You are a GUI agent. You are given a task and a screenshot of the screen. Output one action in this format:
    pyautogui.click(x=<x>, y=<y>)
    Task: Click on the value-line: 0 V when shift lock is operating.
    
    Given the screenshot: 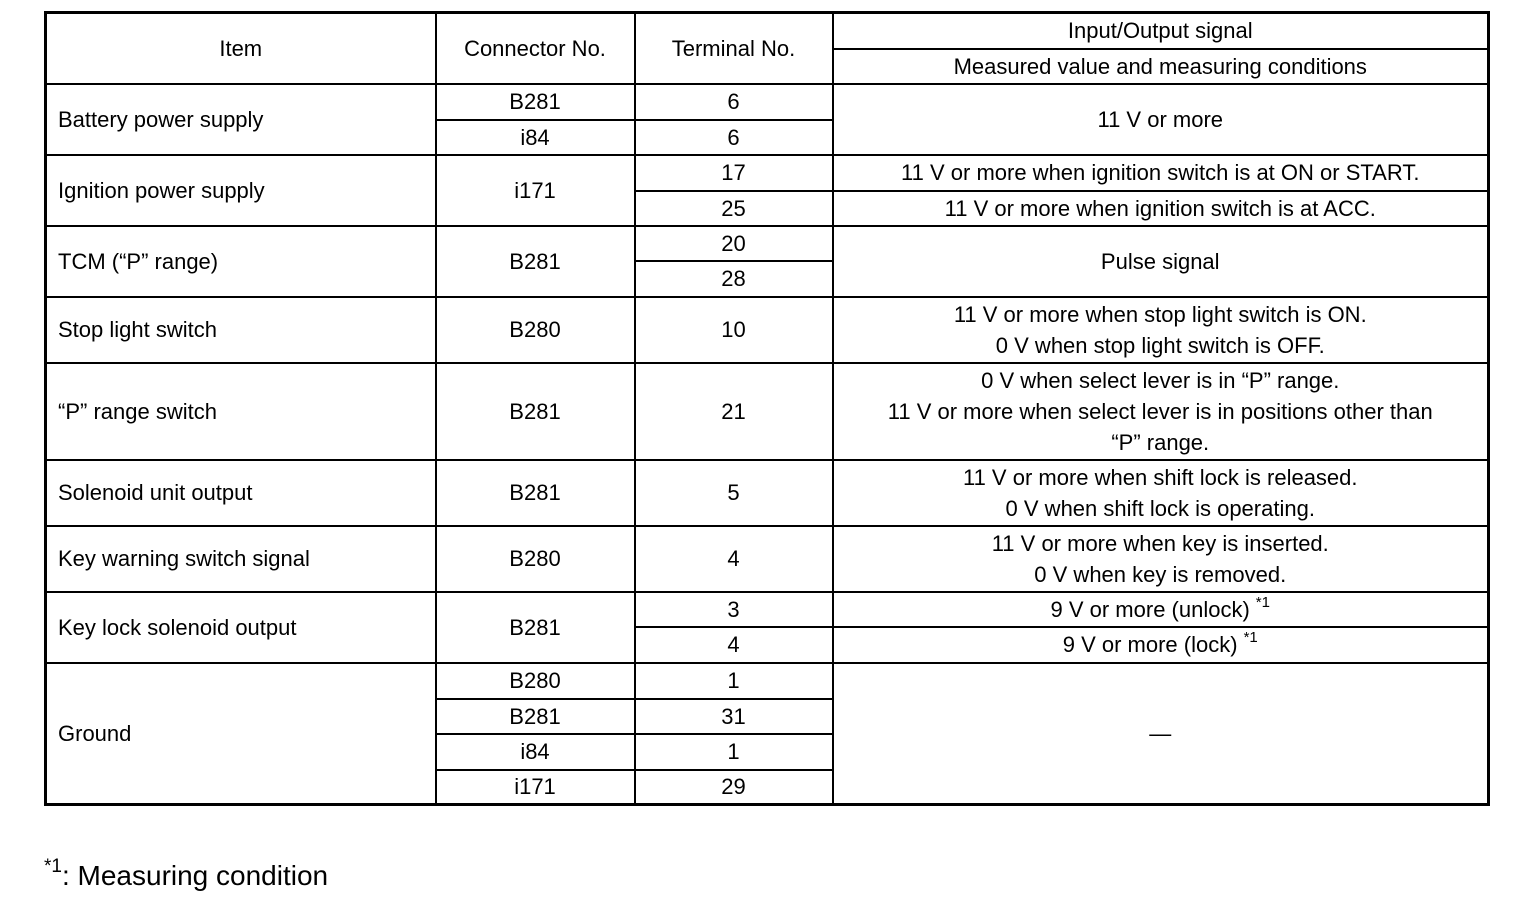 What is the action you would take?
    pyautogui.click(x=1160, y=508)
    